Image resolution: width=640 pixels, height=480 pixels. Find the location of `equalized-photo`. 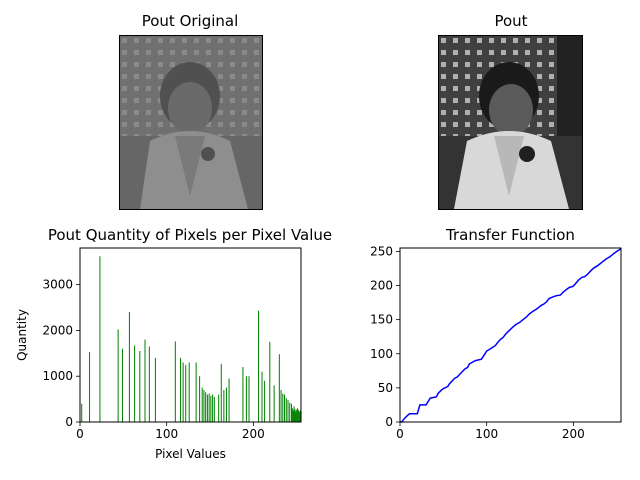

equalized-photo is located at coordinates (510, 122).